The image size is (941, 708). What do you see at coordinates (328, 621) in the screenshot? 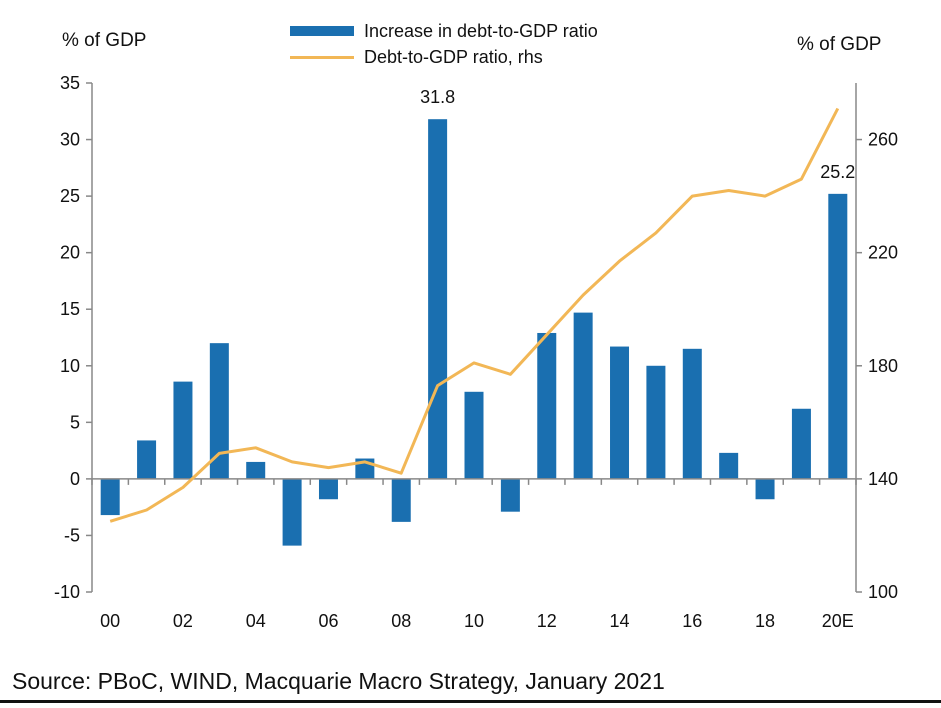
I see `x-tick-label-06: 06` at bounding box center [328, 621].